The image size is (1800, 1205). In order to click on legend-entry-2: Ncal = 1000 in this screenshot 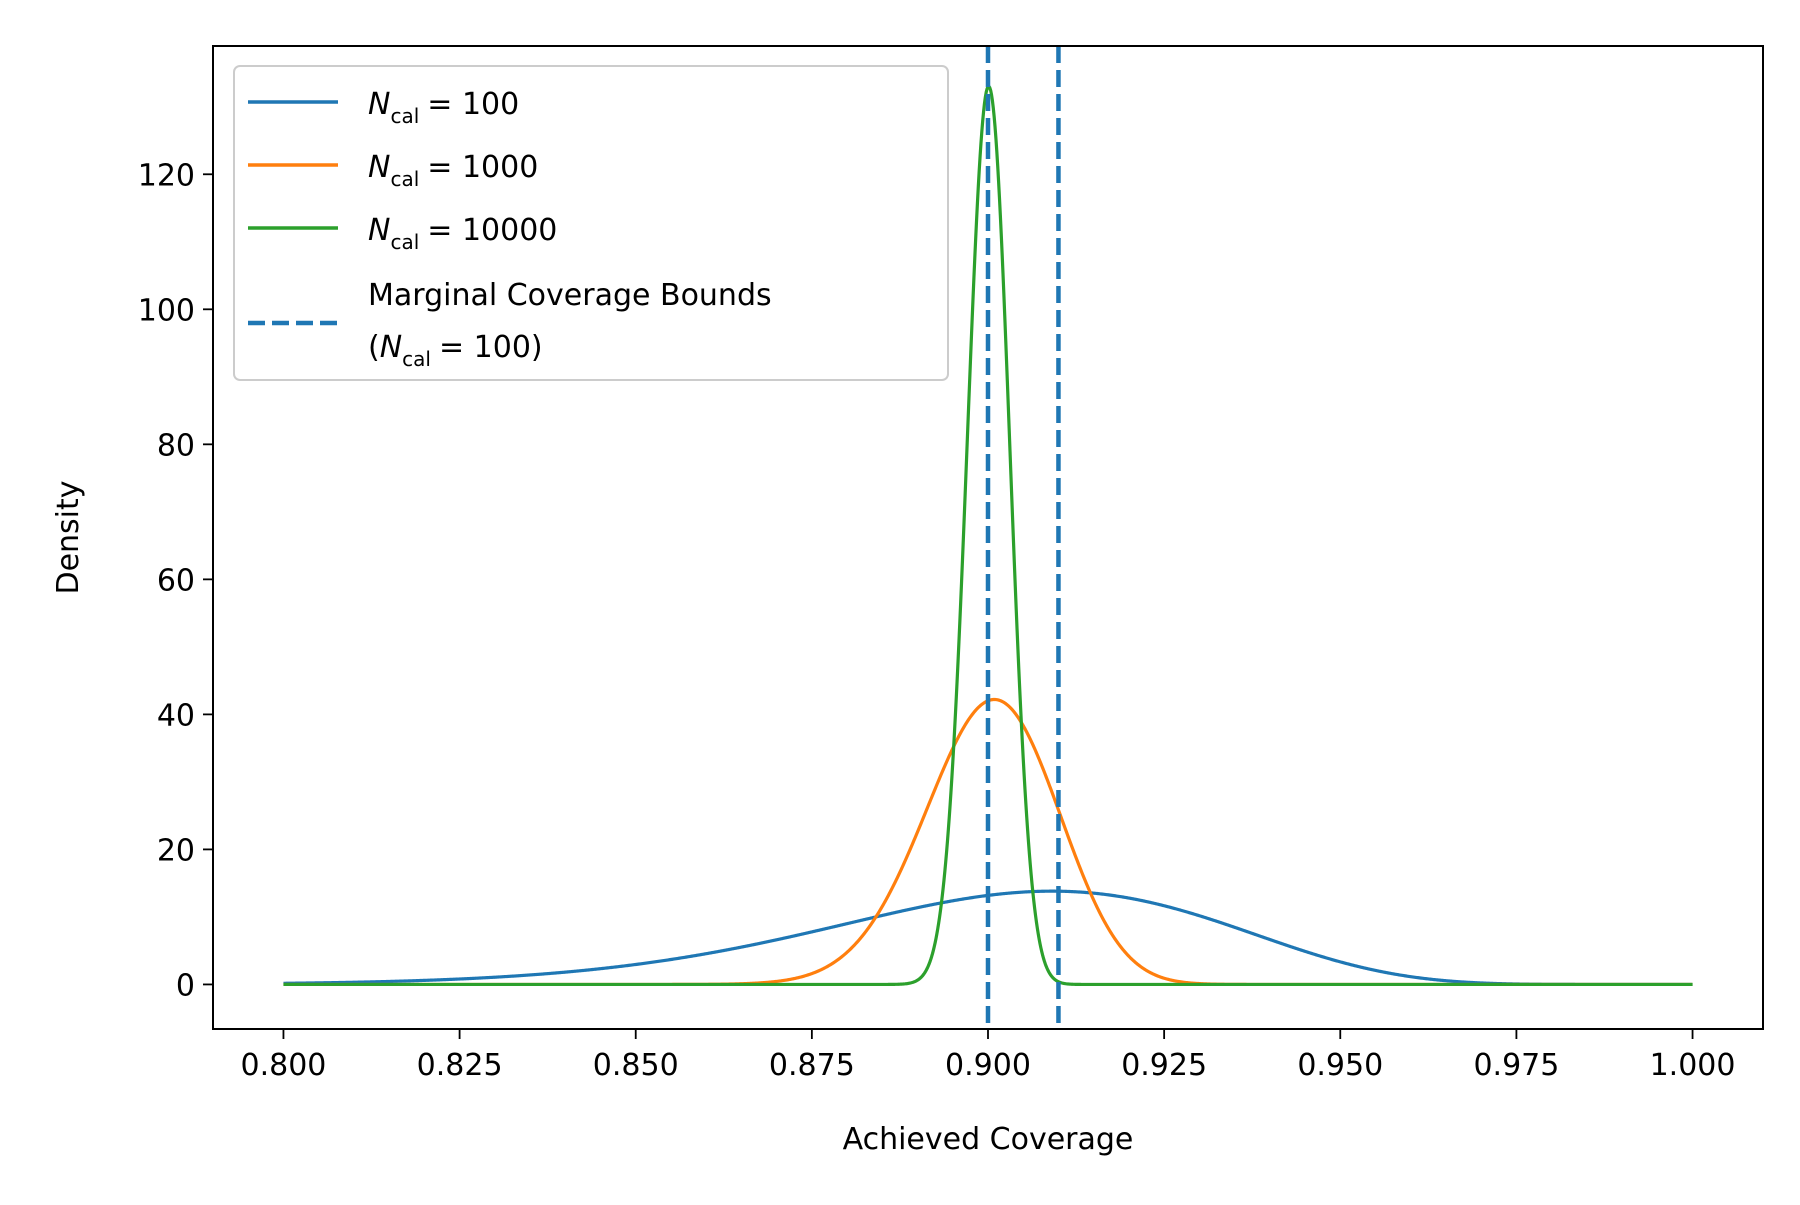, I will do `click(393, 170)`.